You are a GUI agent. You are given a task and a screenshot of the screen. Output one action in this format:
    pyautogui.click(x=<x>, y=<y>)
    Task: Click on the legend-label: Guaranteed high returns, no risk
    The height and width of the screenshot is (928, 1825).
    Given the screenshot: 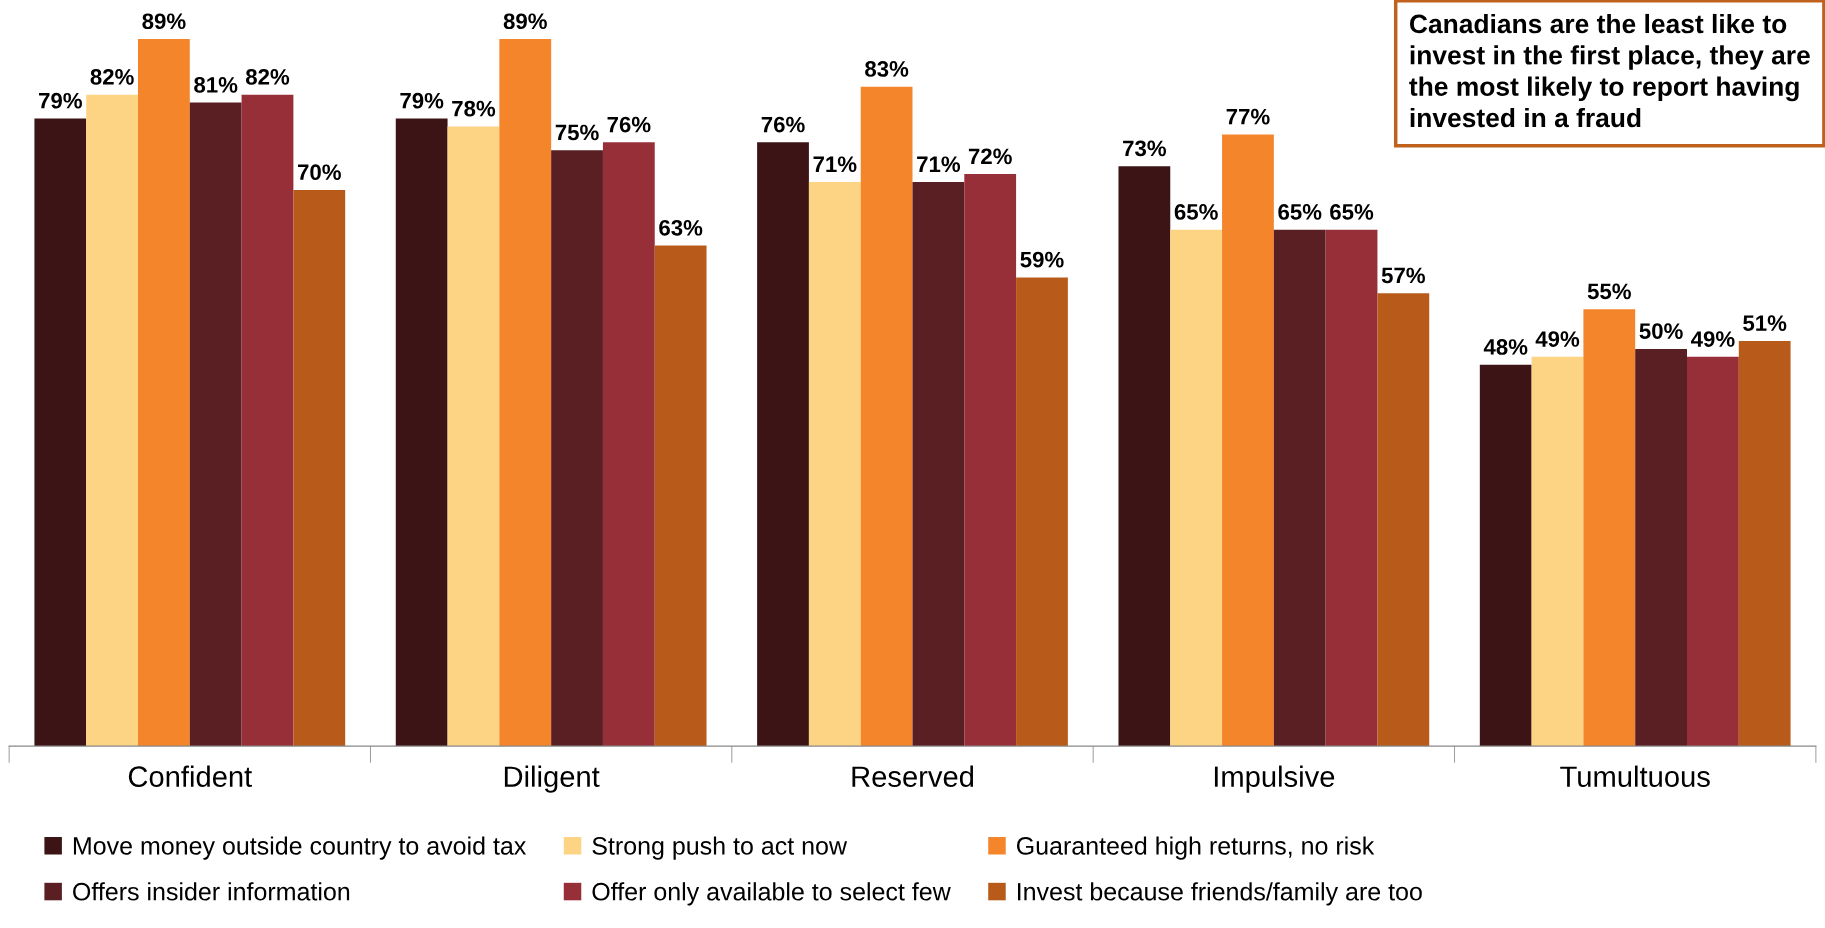 What is the action you would take?
    pyautogui.click(x=1195, y=848)
    